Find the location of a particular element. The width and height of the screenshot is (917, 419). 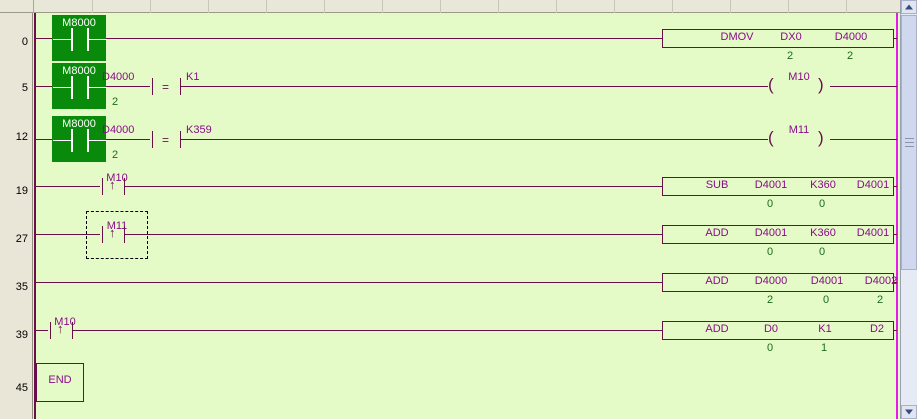

step-number: 45 is located at coordinates (21, 388).